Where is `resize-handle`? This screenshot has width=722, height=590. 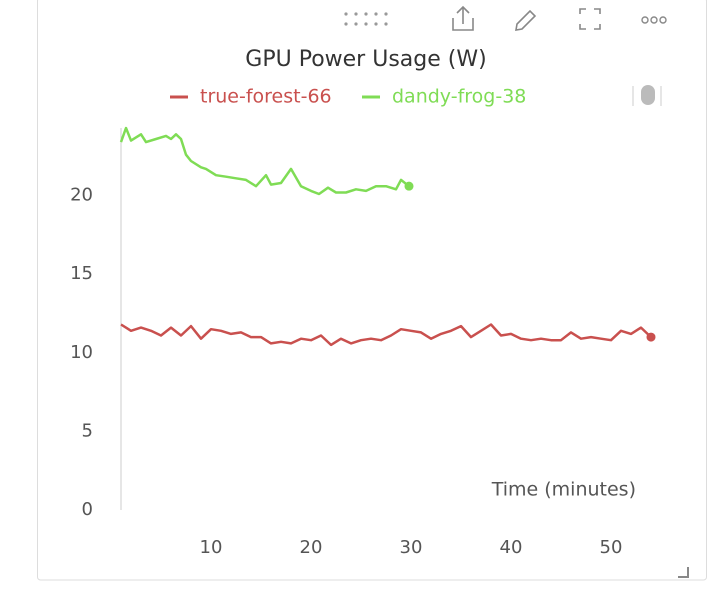
resize-handle is located at coordinates (683, 572).